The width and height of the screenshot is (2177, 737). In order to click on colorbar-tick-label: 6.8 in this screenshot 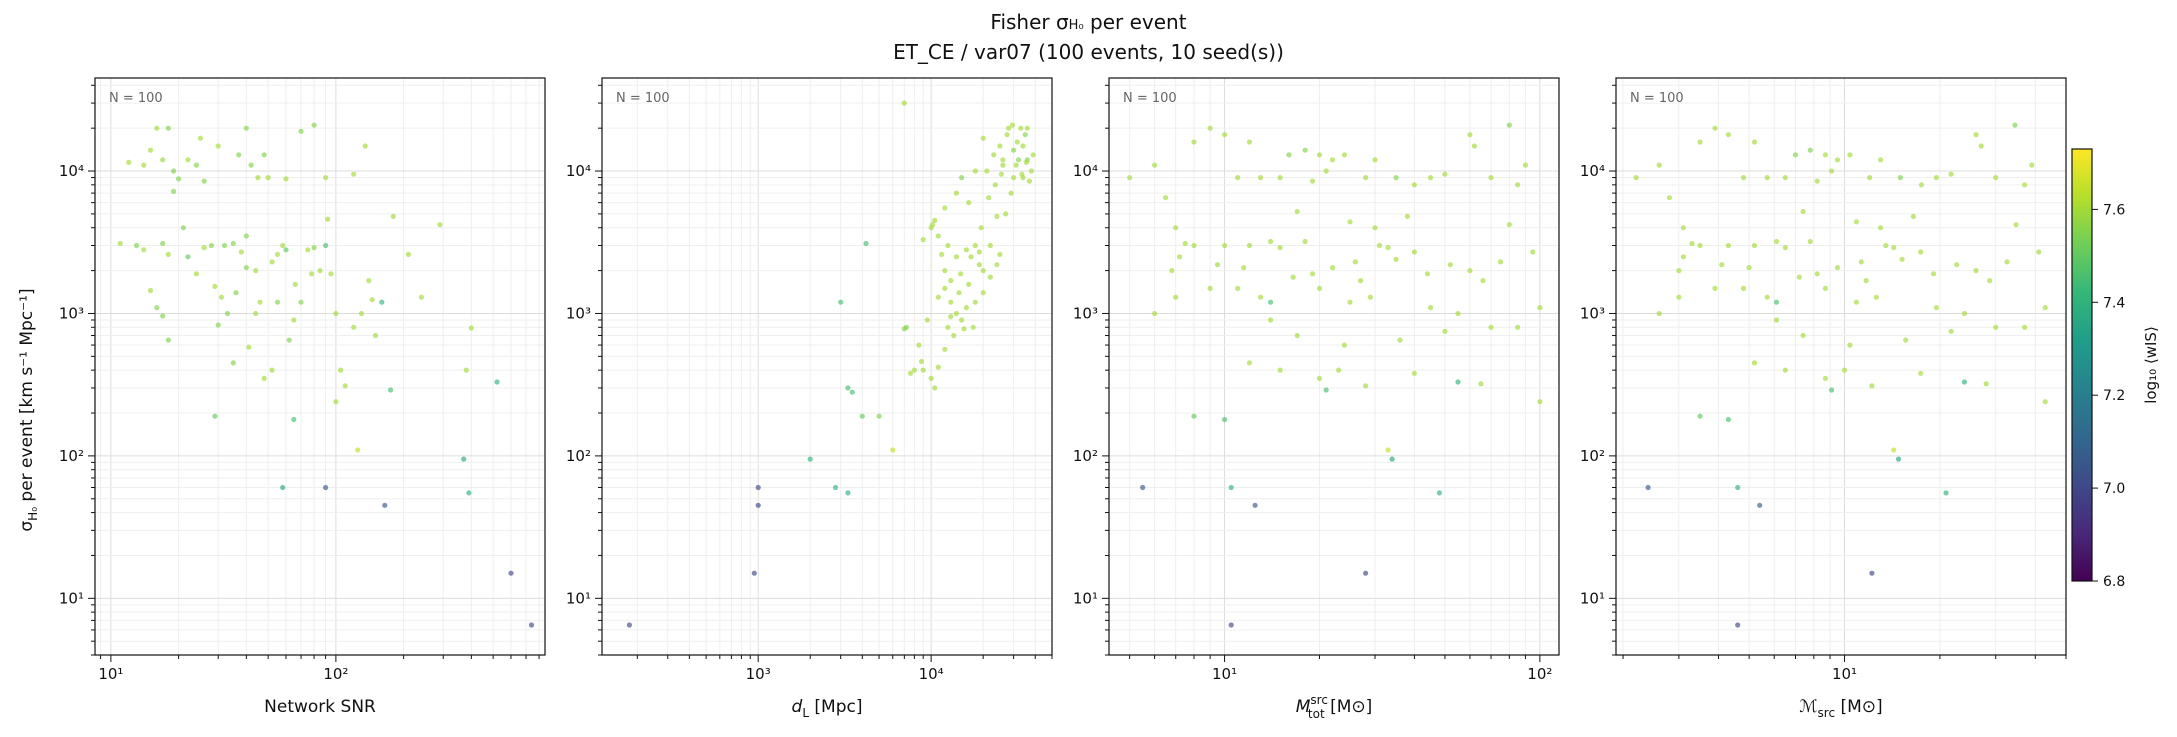, I will do `click(2114, 582)`.